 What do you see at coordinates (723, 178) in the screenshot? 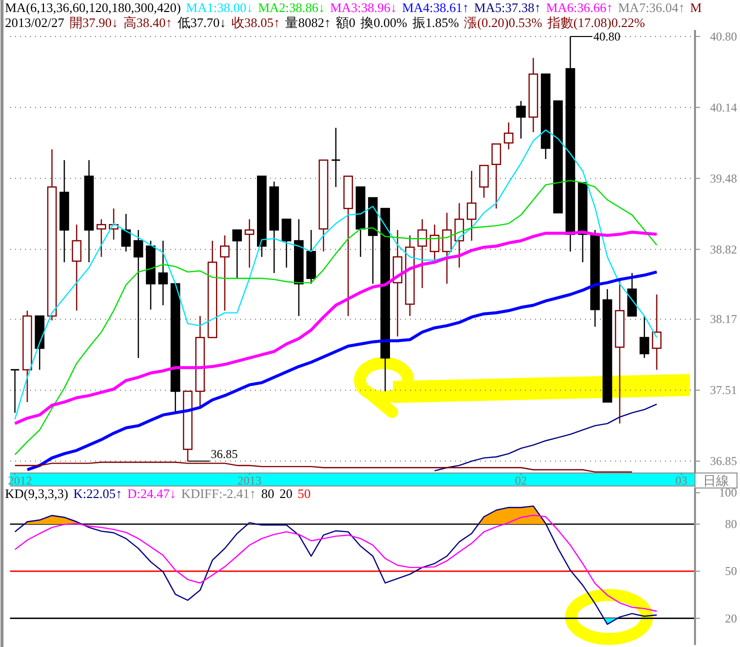
I see `ytick-label: 39.48` at bounding box center [723, 178].